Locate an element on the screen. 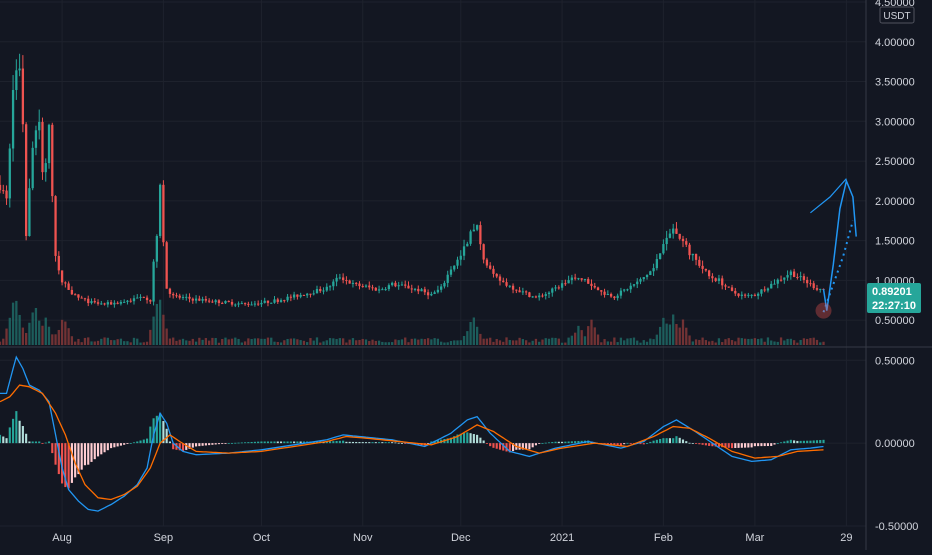 This screenshot has height=555, width=932. projection-drawing is located at coordinates (833, 248).